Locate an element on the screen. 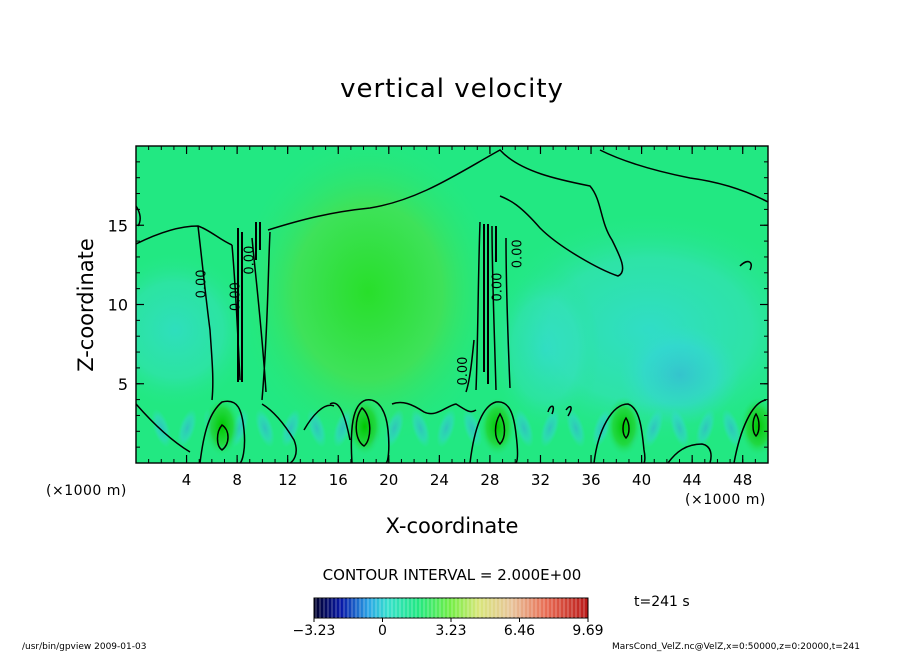 The image size is (904, 654). interior-contours is located at coordinates (488, 428).